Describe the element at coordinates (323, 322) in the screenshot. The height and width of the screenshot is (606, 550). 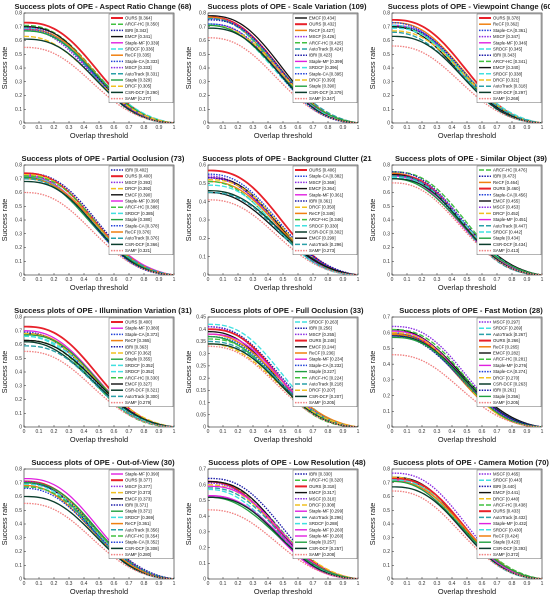
I see `legend-entry: SRDCF [0.263]` at that location.